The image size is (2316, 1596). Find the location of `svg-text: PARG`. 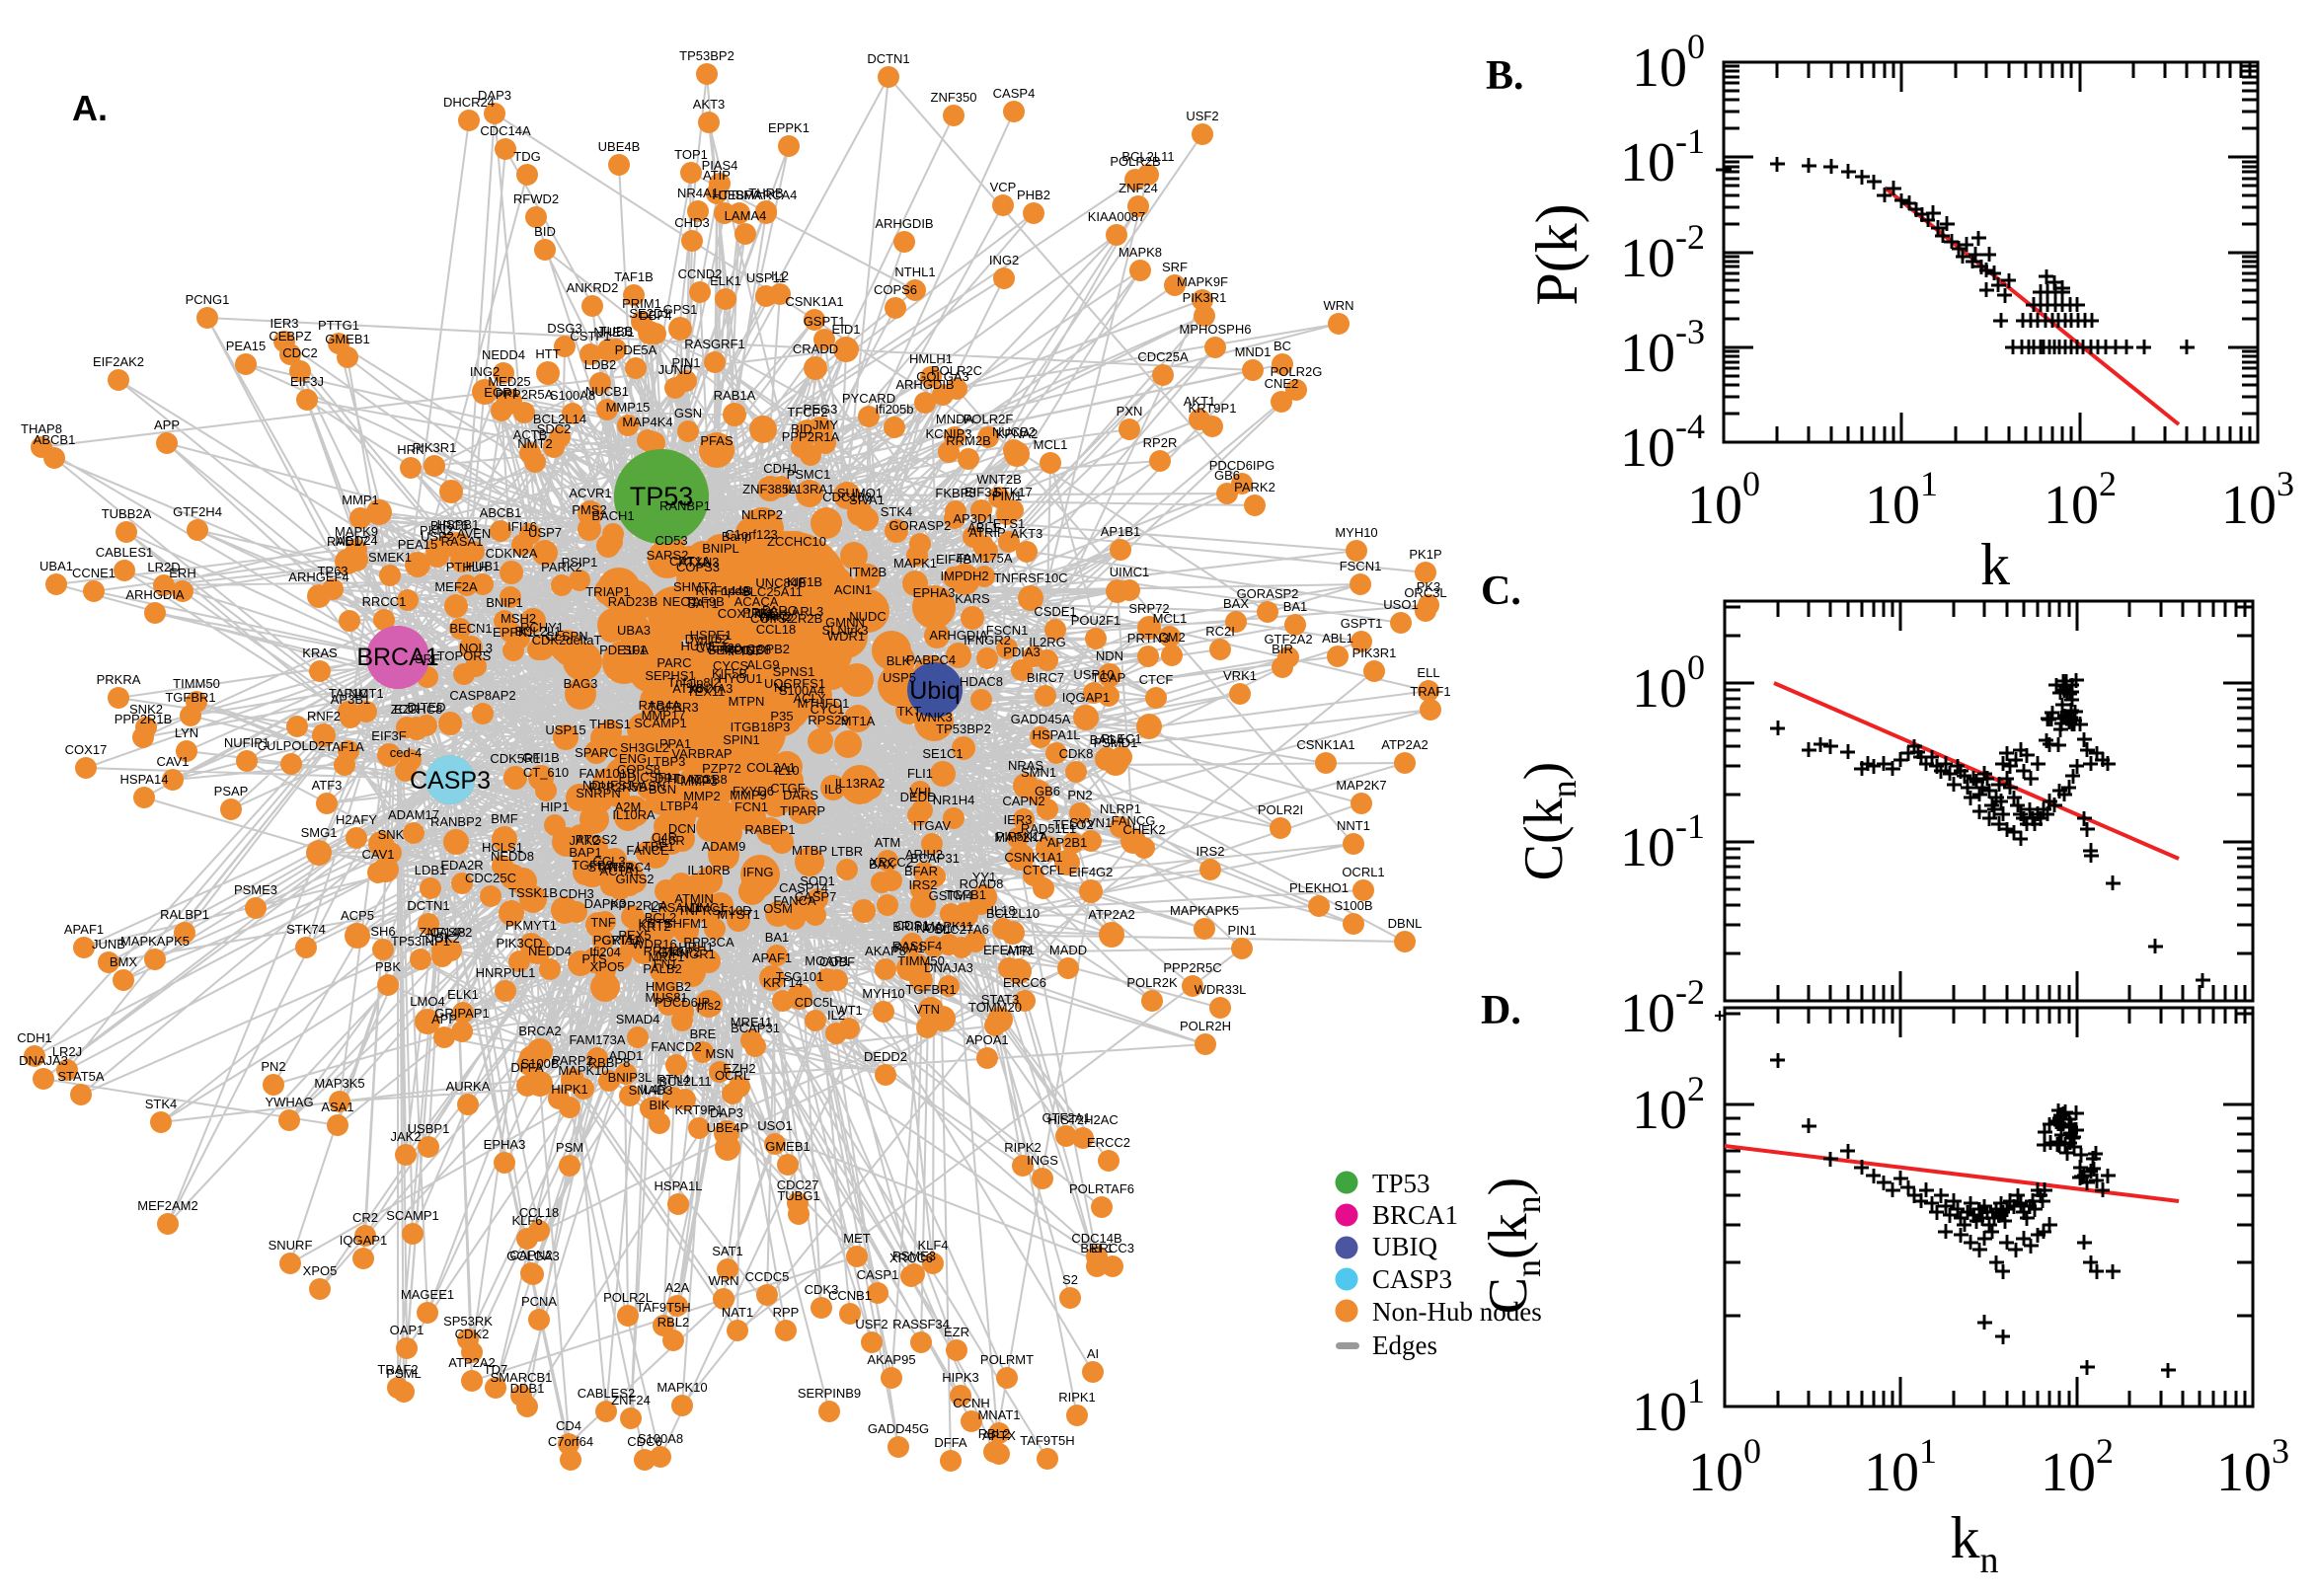

svg-text: PARG is located at coordinates (780, 610).